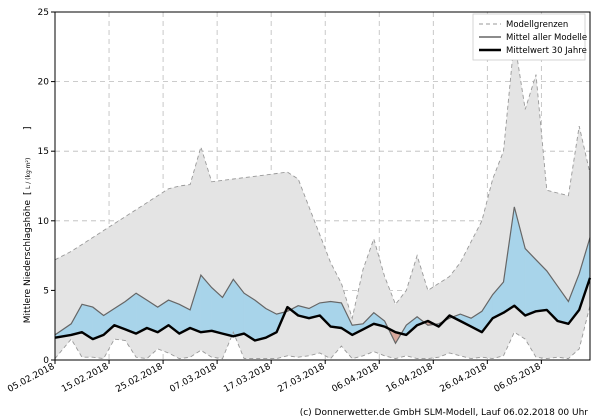 The width and height of the screenshot is (600, 420). Describe the element at coordinates (28, 128) in the screenshot. I see `y-axis-label-bracket-right: ]` at that location.